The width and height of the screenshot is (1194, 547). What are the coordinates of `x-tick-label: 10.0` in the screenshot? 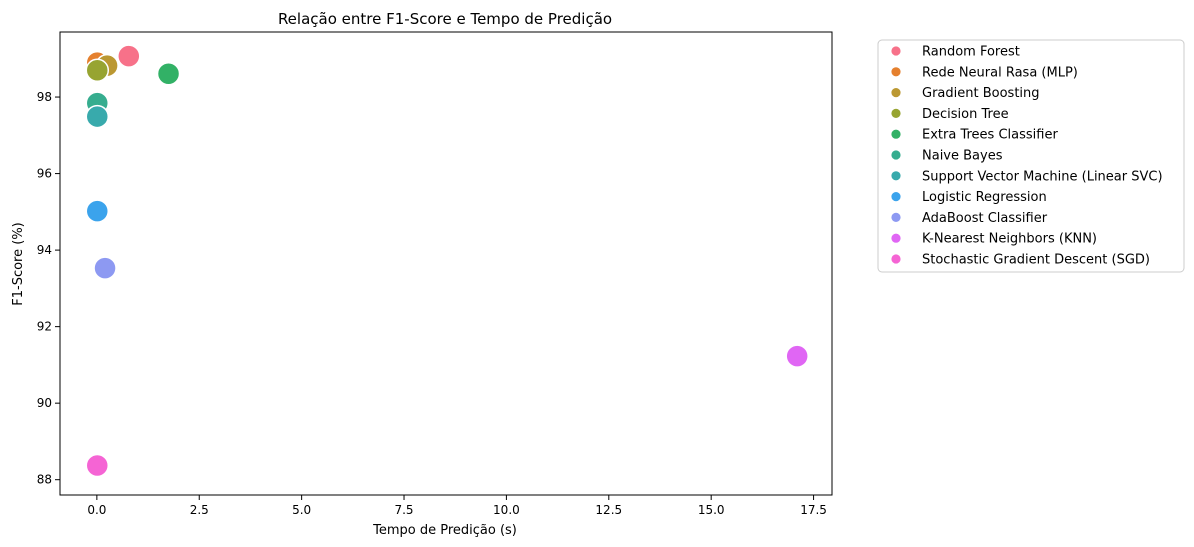 It's located at (506, 510).